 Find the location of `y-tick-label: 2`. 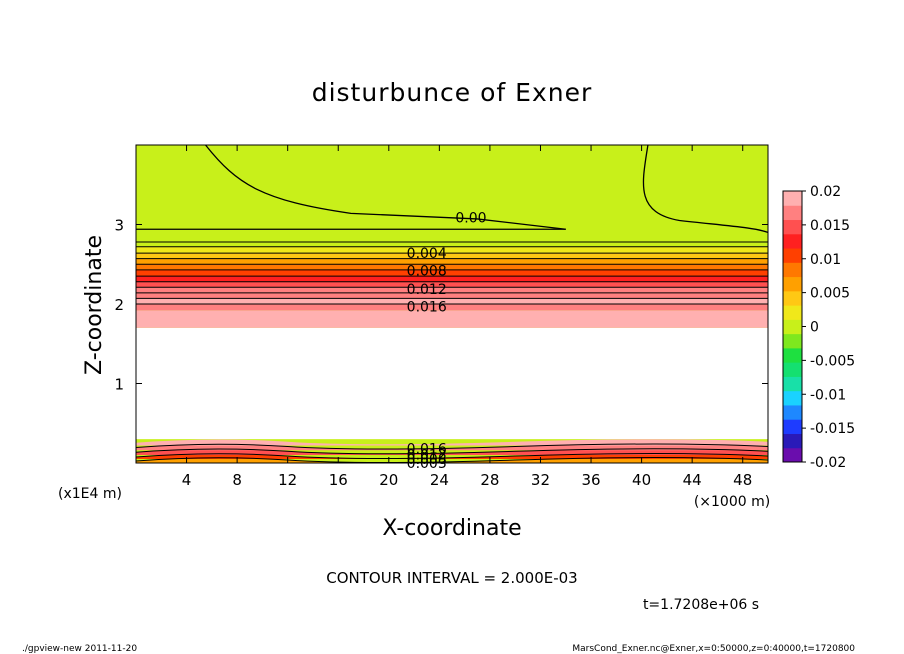

y-tick-label: 2 is located at coordinates (119, 305).